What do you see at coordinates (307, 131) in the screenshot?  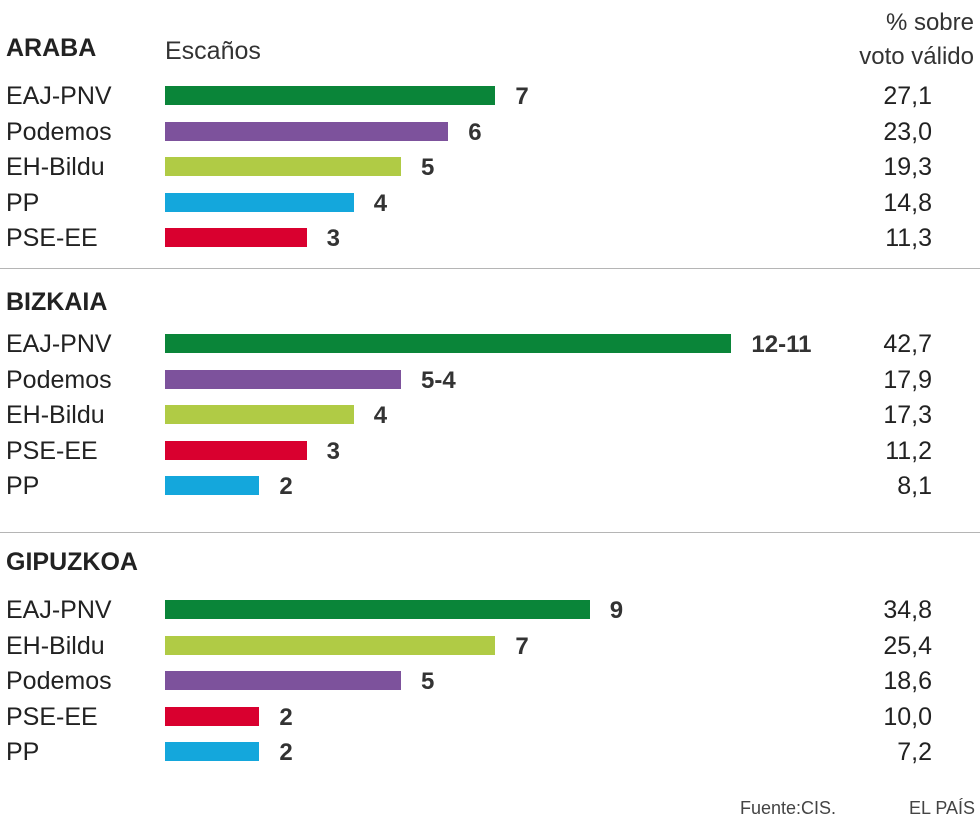 I see `bar-araba-podemos` at bounding box center [307, 131].